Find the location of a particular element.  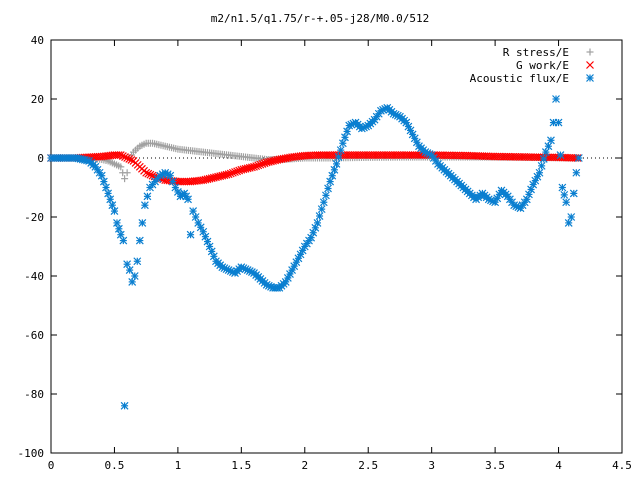

y-tick-label: 0 is located at coordinates (40, 158).